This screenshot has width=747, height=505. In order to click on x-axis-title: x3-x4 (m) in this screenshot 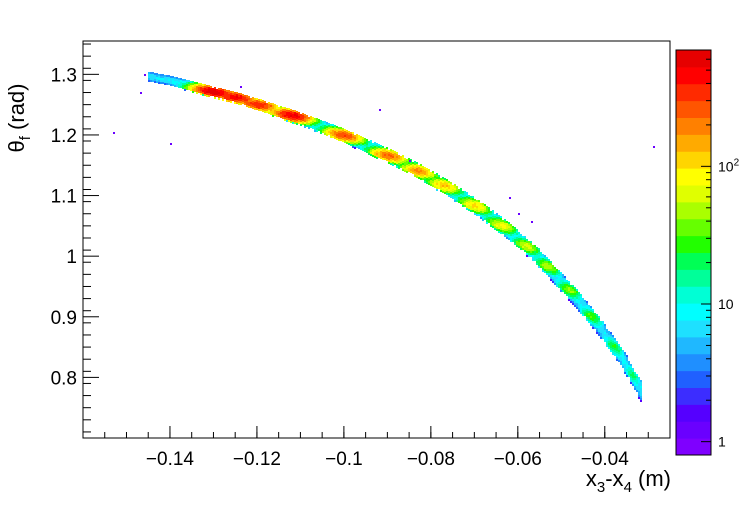, I will do `click(628, 481)`.